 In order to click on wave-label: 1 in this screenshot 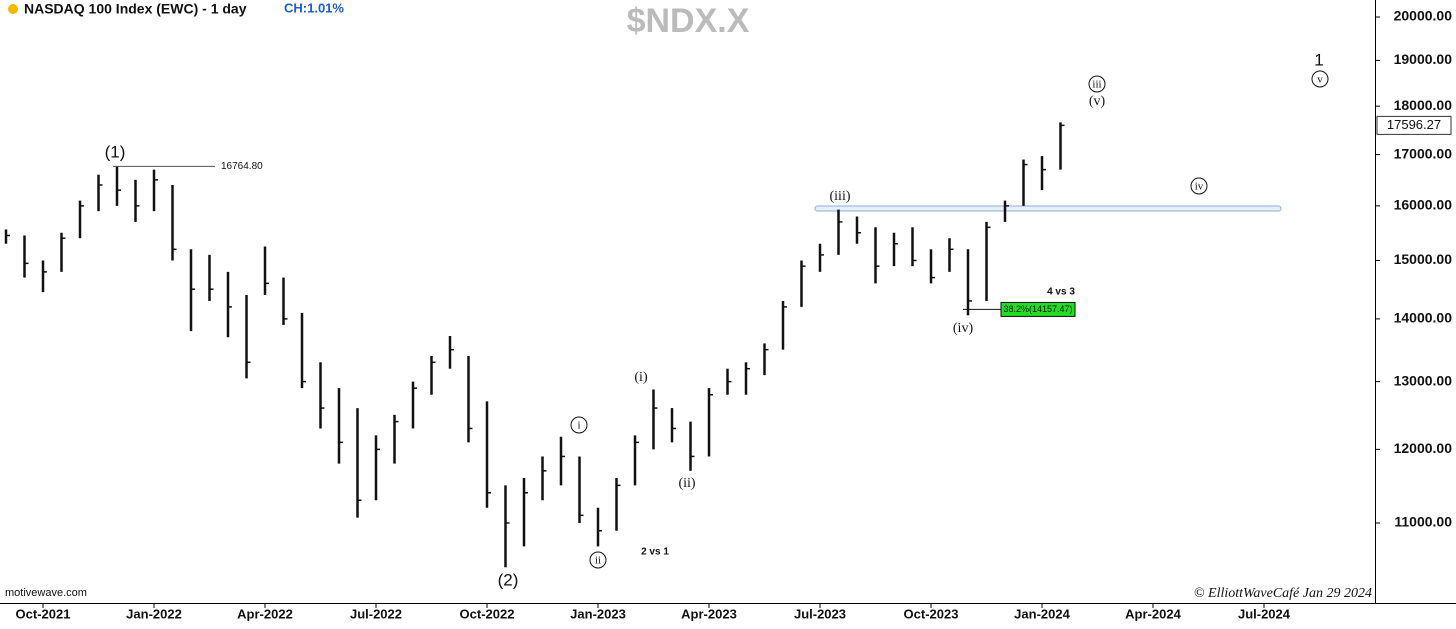, I will do `click(1318, 59)`.